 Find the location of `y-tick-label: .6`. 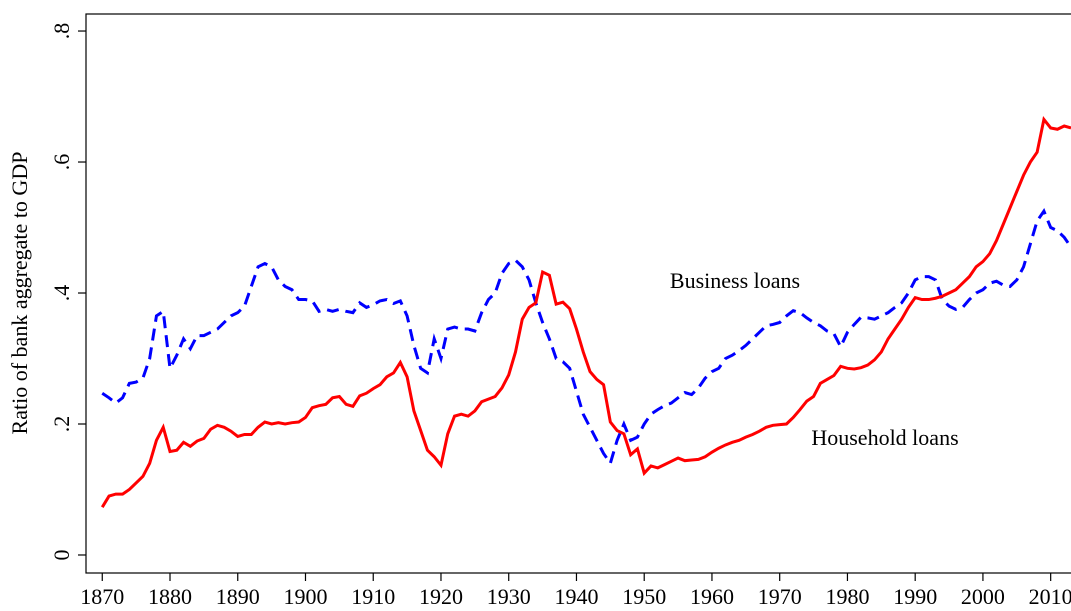

y-tick-label: .6 is located at coordinates (61, 162).